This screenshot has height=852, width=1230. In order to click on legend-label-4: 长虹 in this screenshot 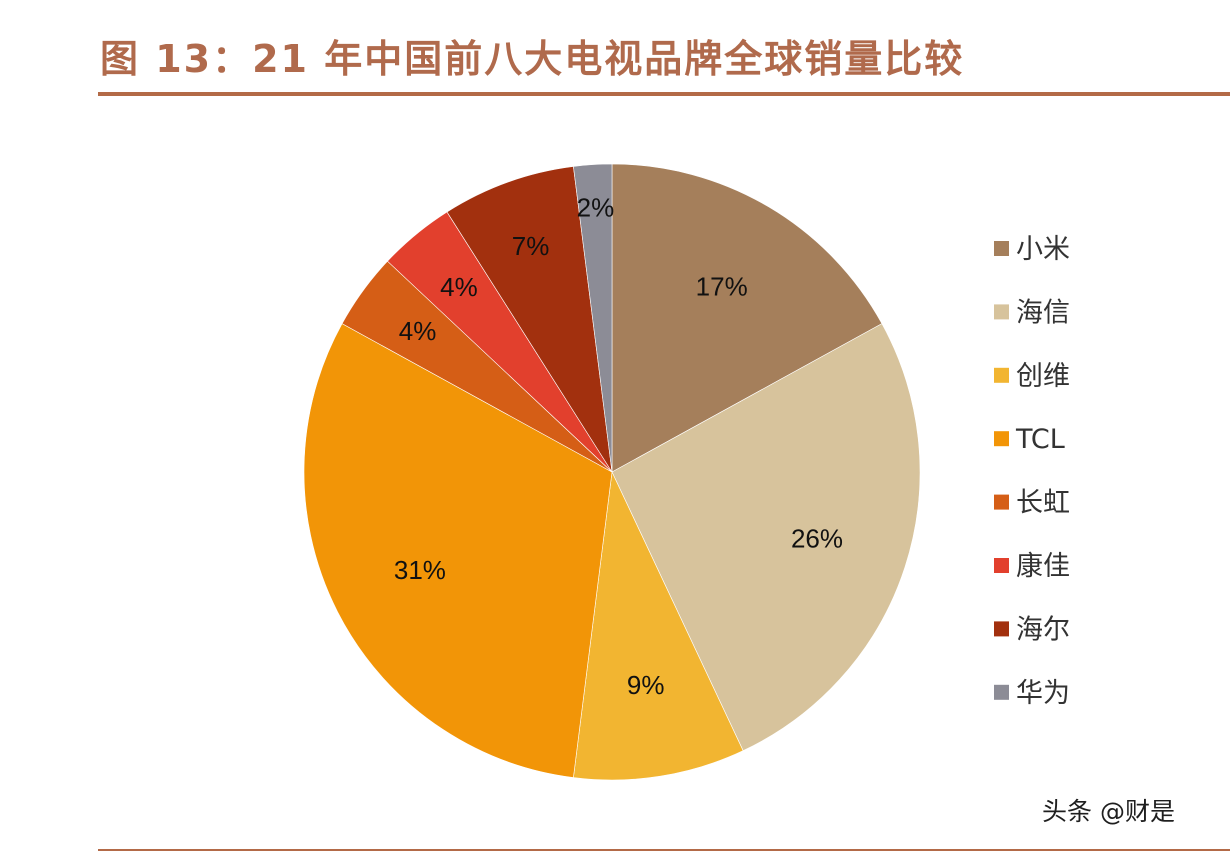, I will do `click(1043, 503)`.